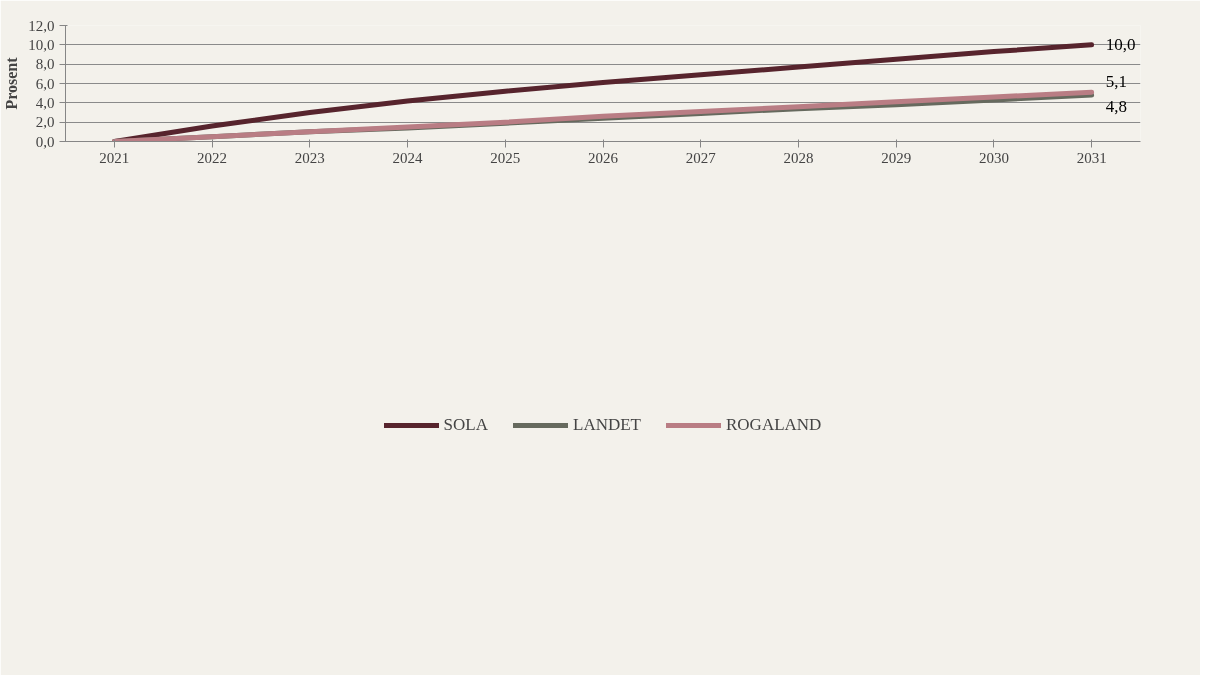  Describe the element at coordinates (1120, 45) in the screenshot. I see `data-label: 10,0` at that location.